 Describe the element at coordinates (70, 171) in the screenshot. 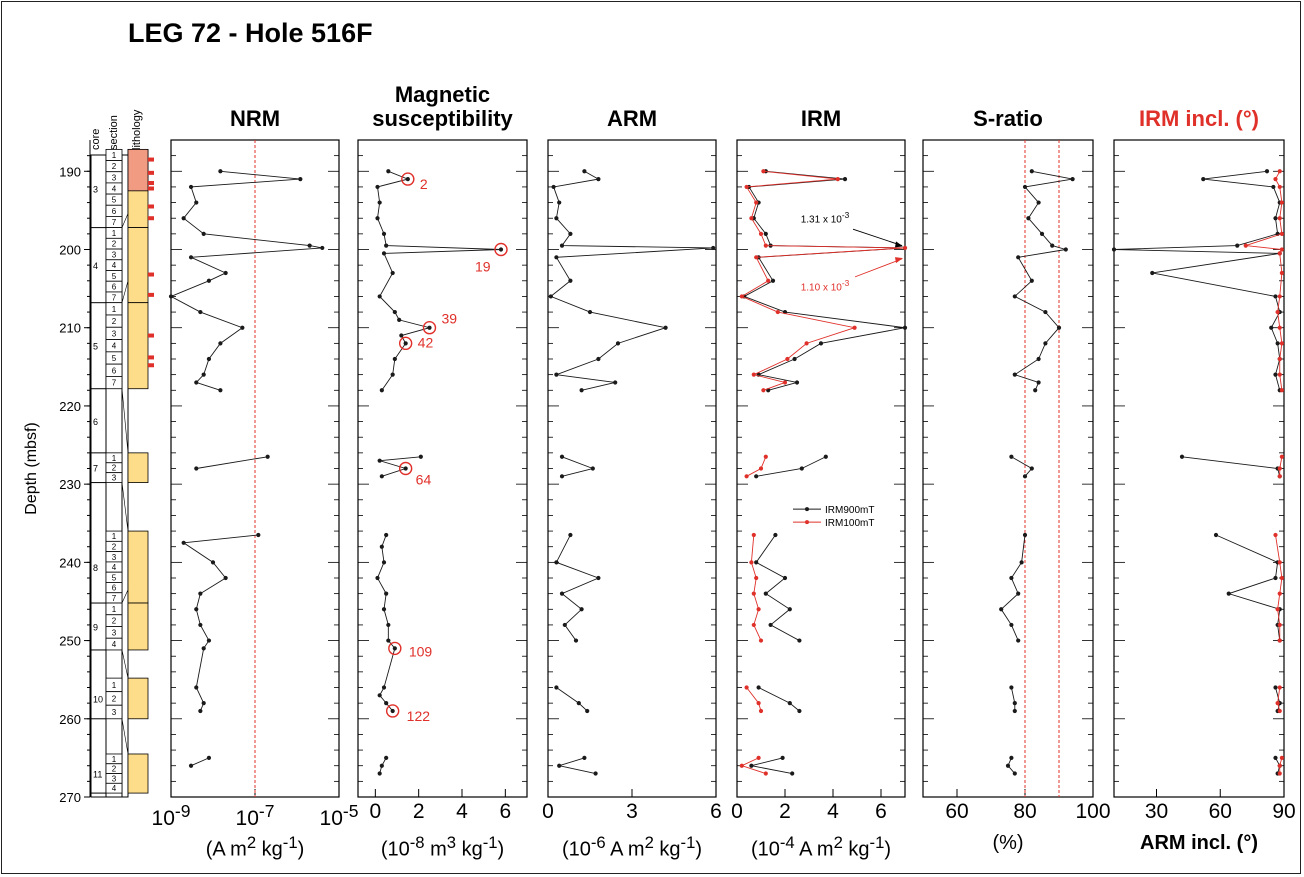

I see `depth-tick-label: 190` at that location.